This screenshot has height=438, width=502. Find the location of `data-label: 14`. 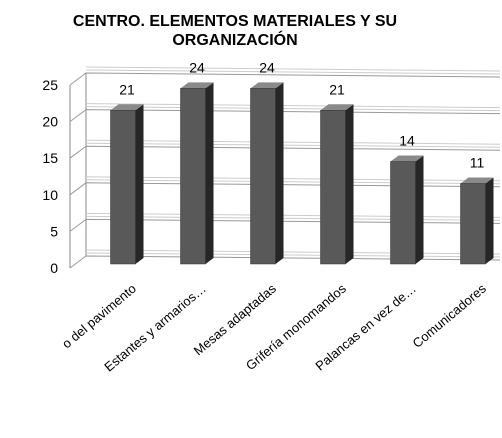

data-label: 14 is located at coordinates (407, 141).